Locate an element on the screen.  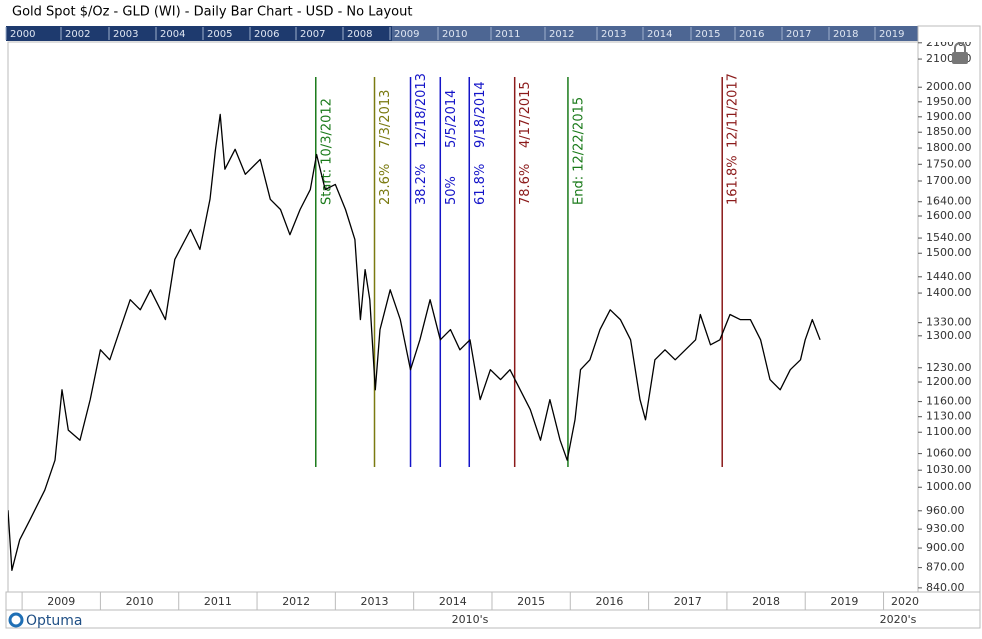
x-tick-label: 2013 is located at coordinates (375, 601).